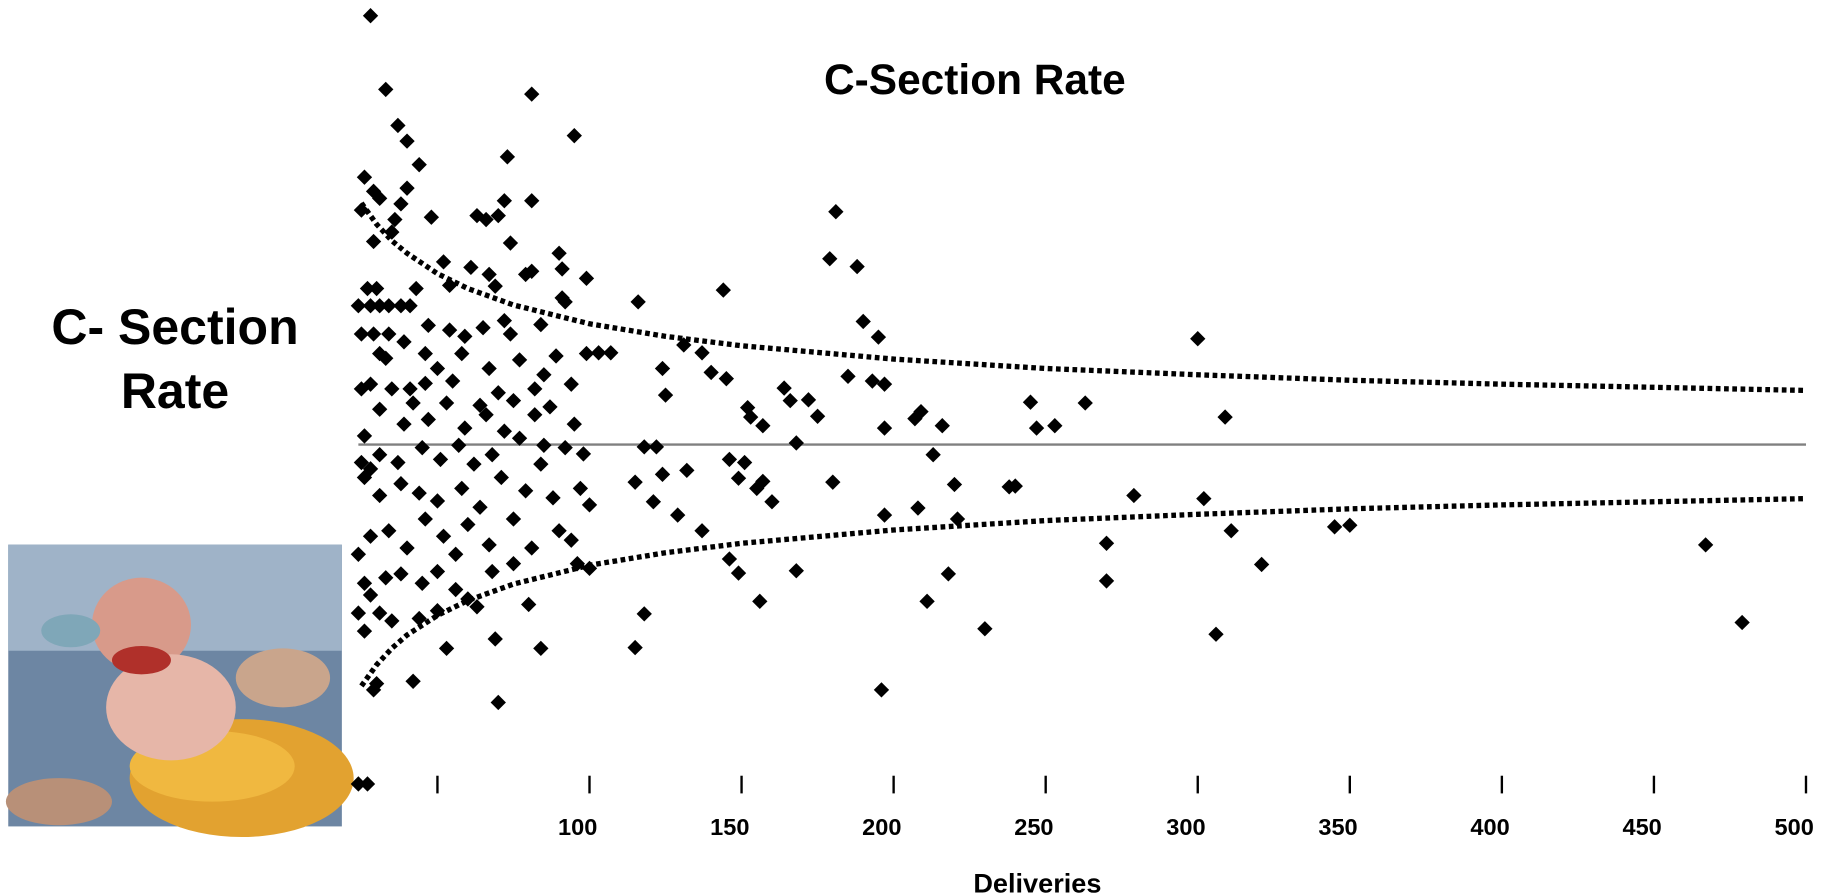 The width and height of the screenshot is (1839, 896). What do you see at coordinates (729, 827) in the screenshot?
I see `x-tick-label: 150` at bounding box center [729, 827].